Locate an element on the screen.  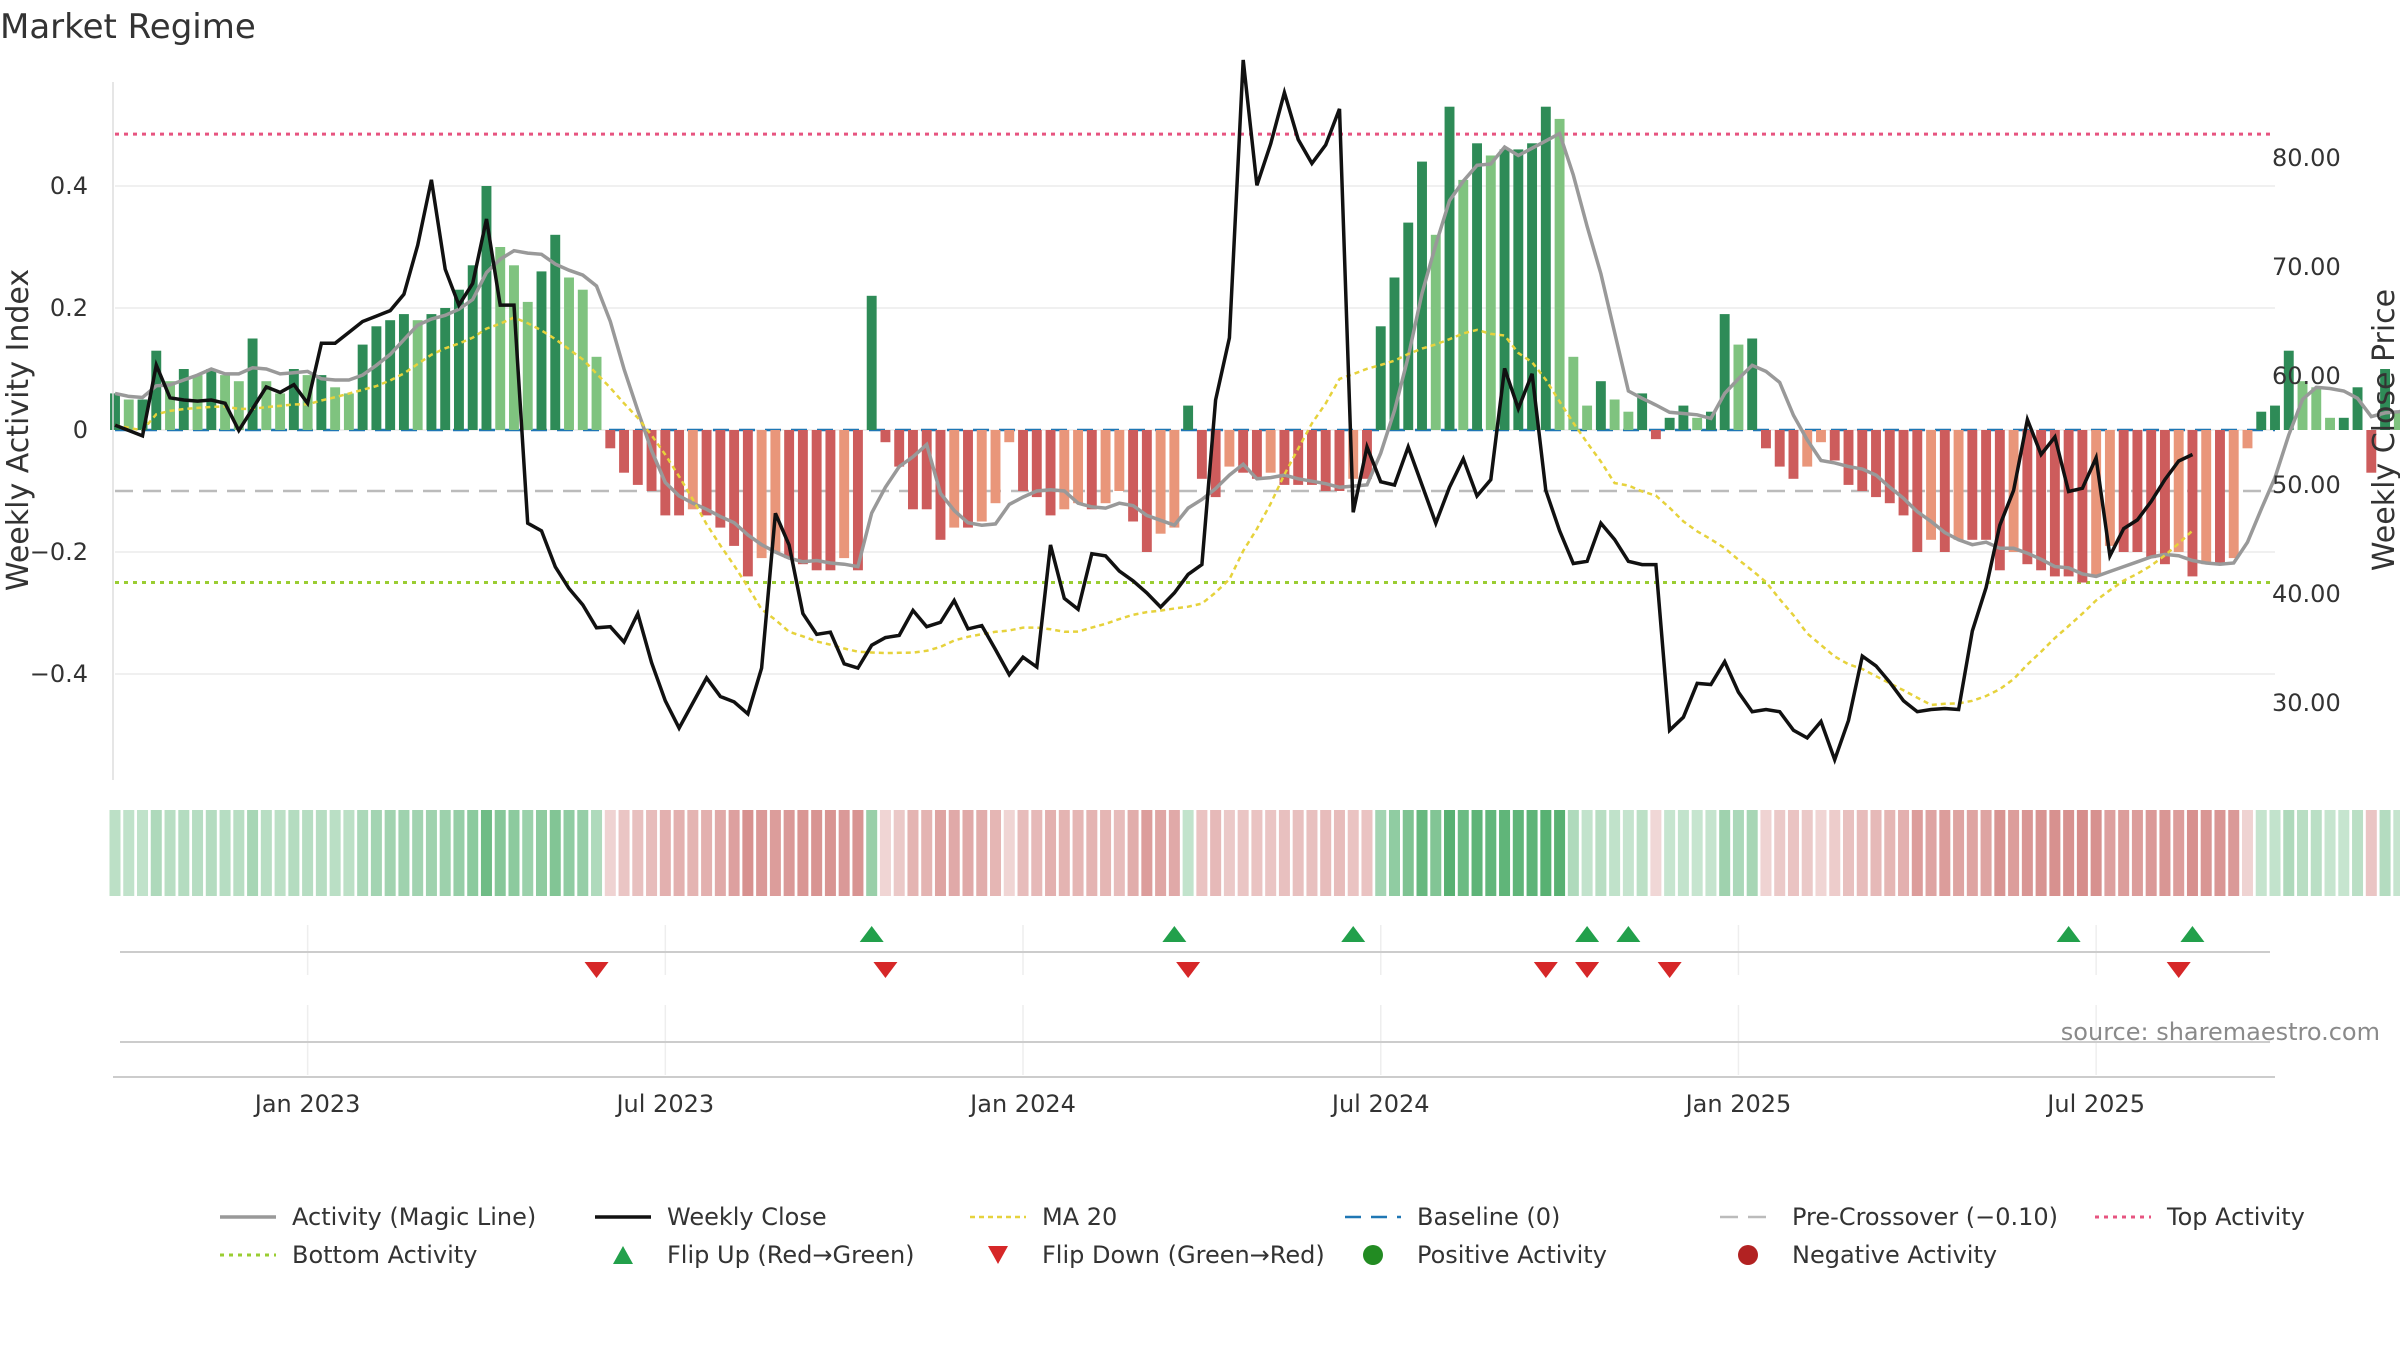
legend-label: Top Activity is located at coordinates (2235, 1217).